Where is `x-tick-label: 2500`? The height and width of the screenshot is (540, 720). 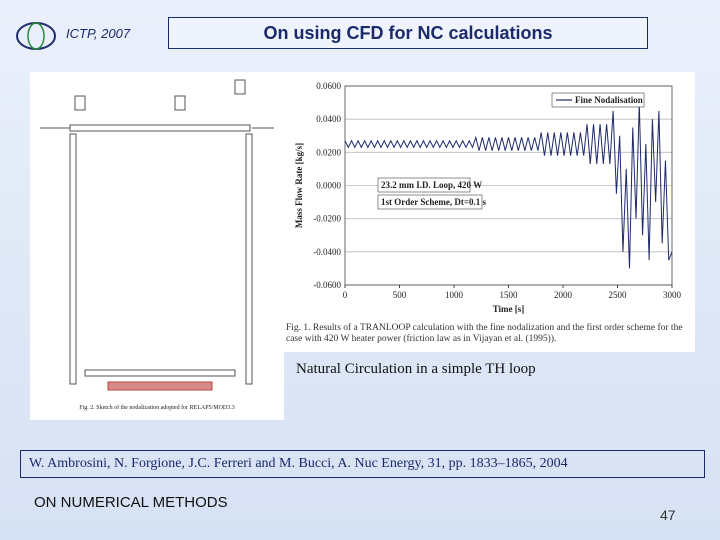
x-tick-label: 2500 is located at coordinates (618, 295).